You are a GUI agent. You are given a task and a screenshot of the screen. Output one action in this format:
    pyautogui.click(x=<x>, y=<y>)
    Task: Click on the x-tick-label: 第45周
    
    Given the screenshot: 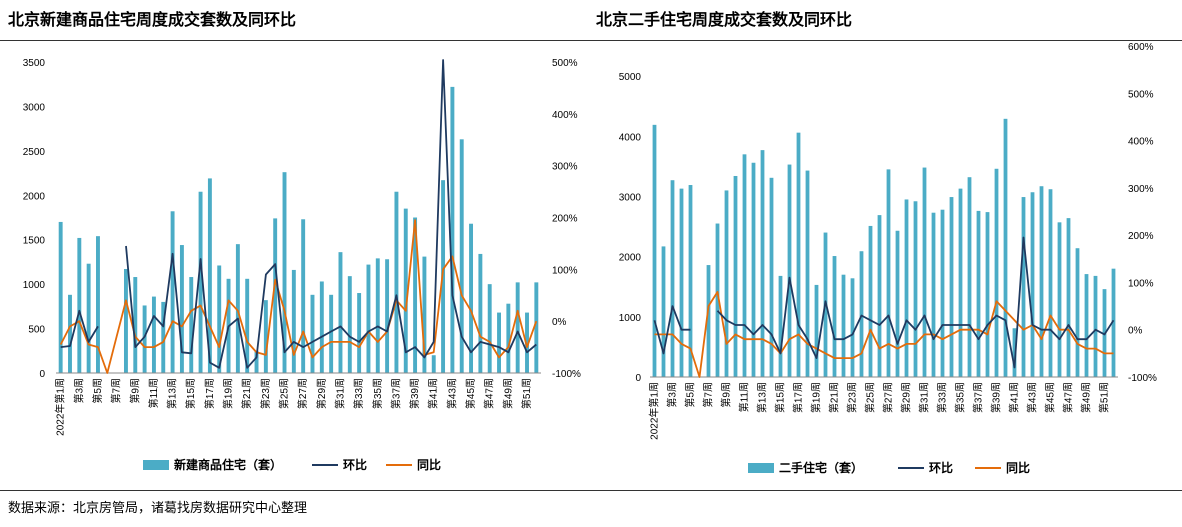 What is the action you would take?
    pyautogui.click(x=470, y=393)
    